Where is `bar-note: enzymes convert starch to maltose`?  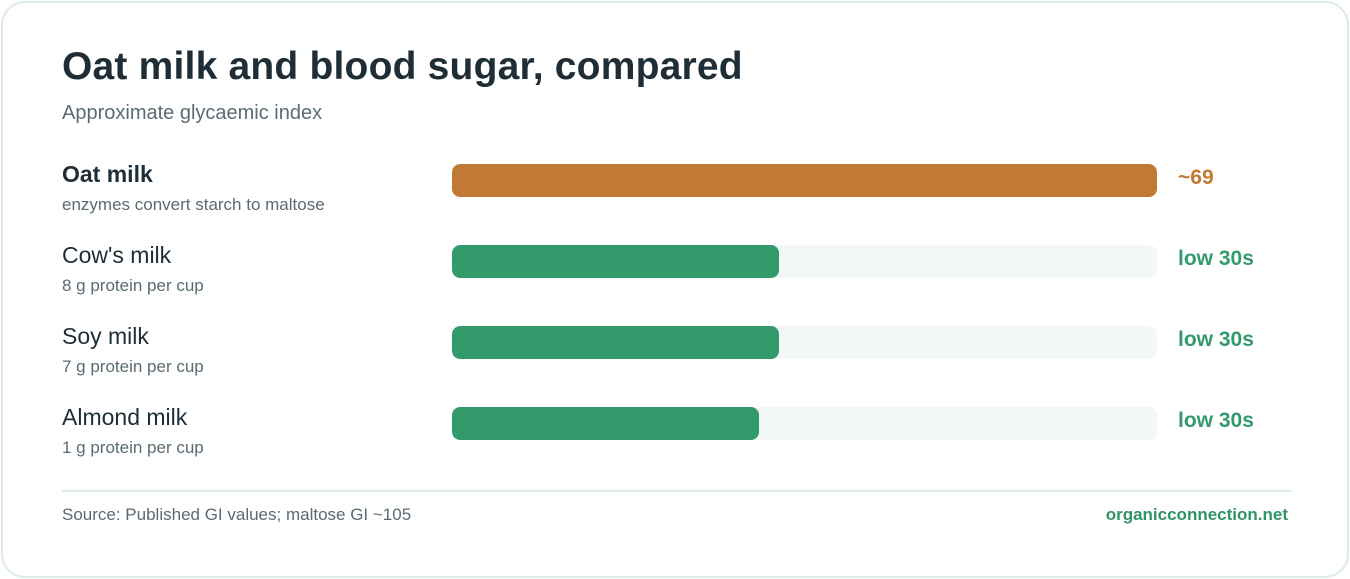 bar-note: enzymes convert starch to maltose is located at coordinates (193, 204).